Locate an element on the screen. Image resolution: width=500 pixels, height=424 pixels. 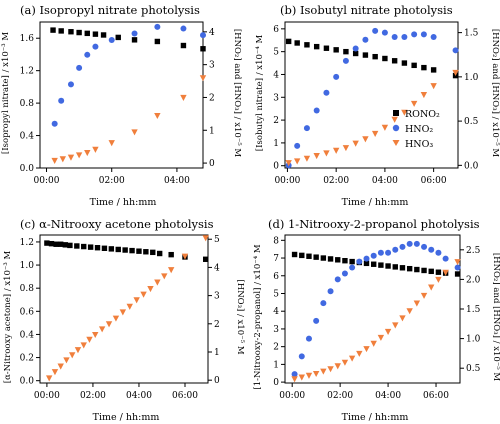
panel-d-xtick-label: 04:00 is located at coordinates (388, 396).